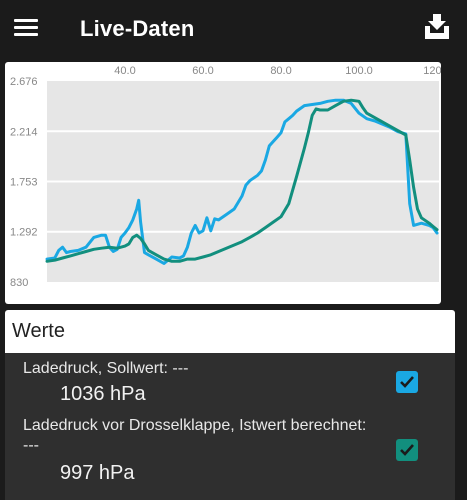  Describe the element at coordinates (230, 332) in the screenshot. I see `values-header: Werte` at that location.